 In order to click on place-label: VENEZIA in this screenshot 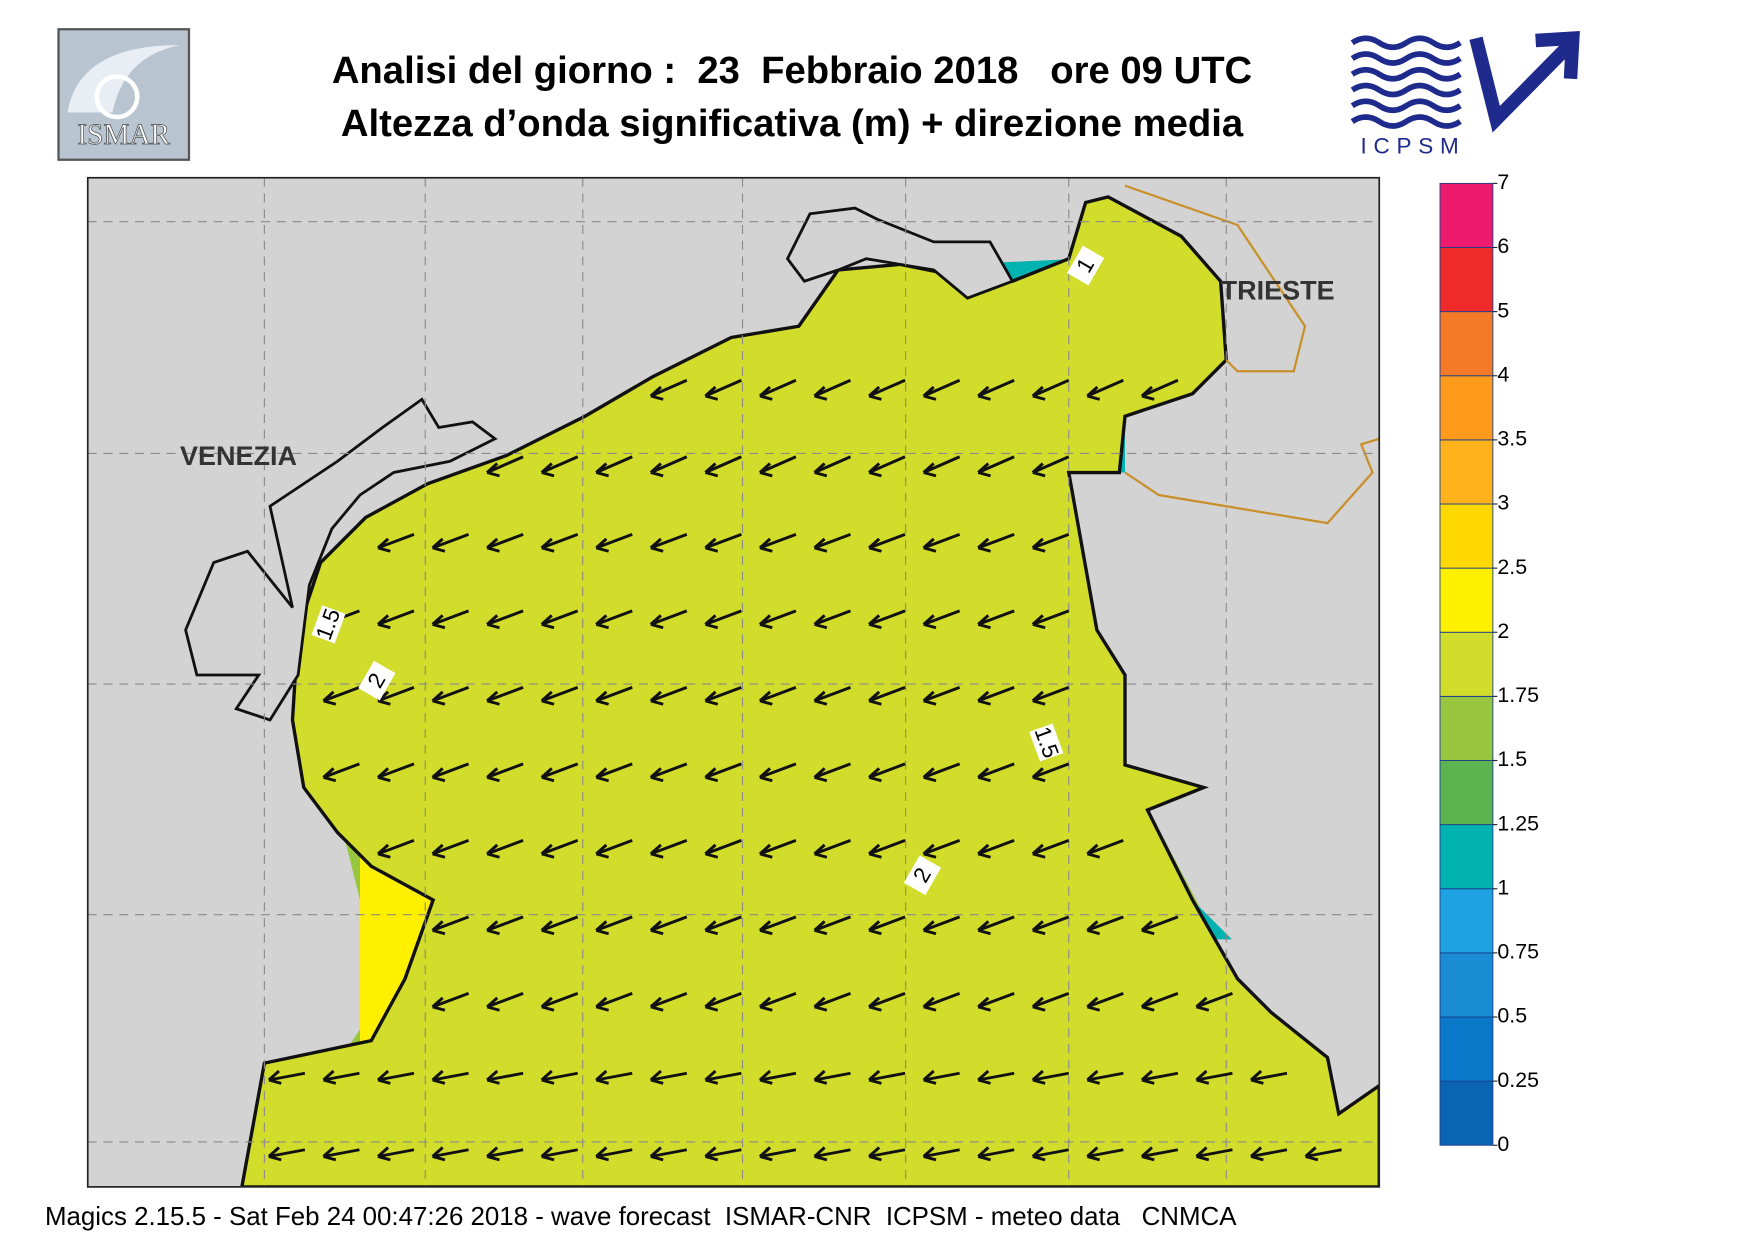, I will do `click(238, 456)`.